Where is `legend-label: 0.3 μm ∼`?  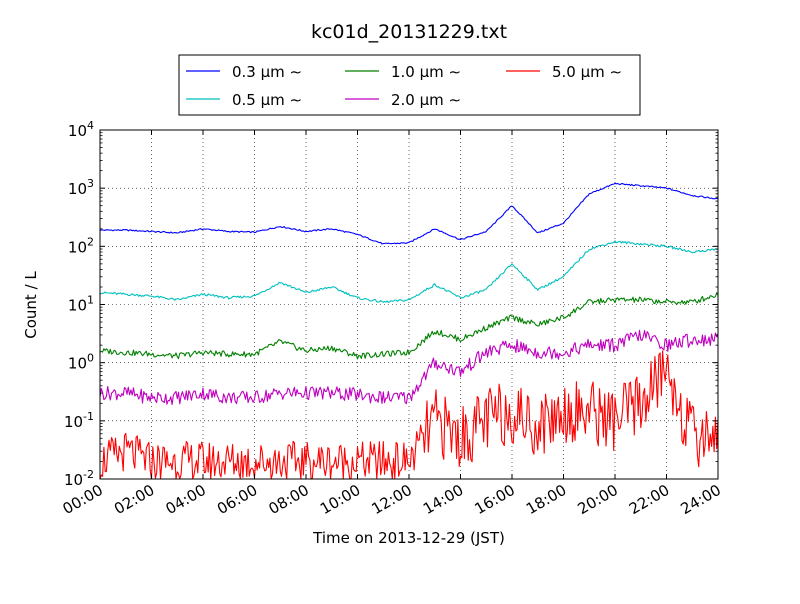 legend-label: 0.3 μm ∼ is located at coordinates (267, 72).